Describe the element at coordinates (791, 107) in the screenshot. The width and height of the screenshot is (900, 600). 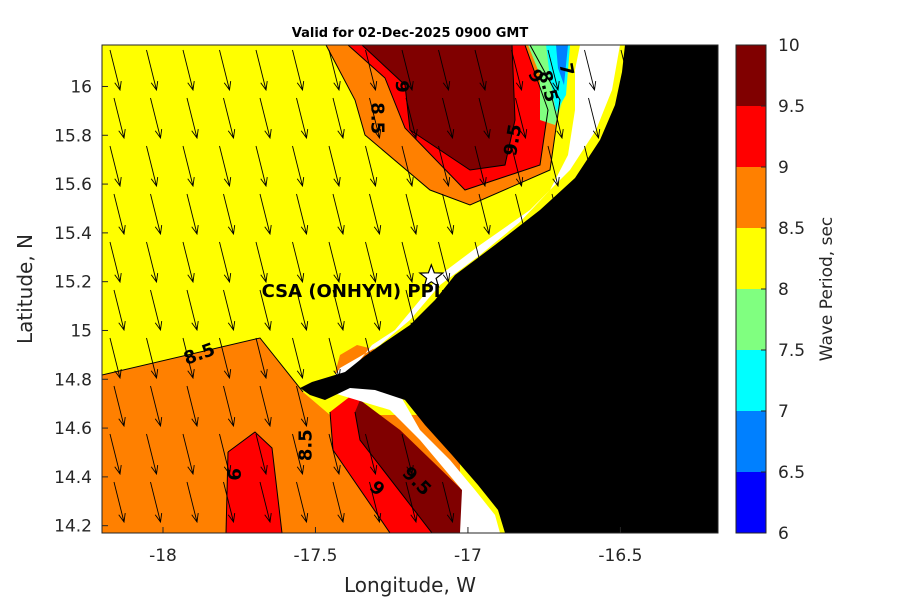
I see `colorbar-tick-label: 9.5` at that location.